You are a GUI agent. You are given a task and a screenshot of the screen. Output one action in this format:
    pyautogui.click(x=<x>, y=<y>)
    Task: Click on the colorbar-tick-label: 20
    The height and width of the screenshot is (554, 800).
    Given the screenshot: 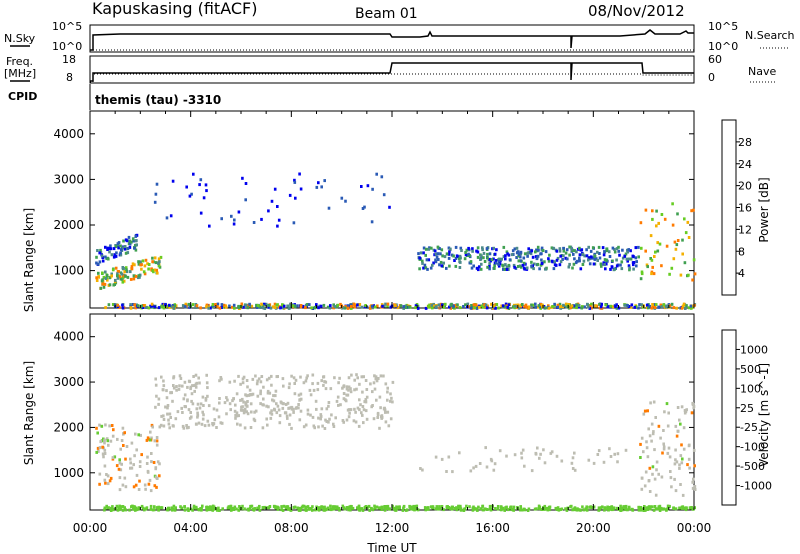 What is the action you would take?
    pyautogui.click(x=745, y=186)
    